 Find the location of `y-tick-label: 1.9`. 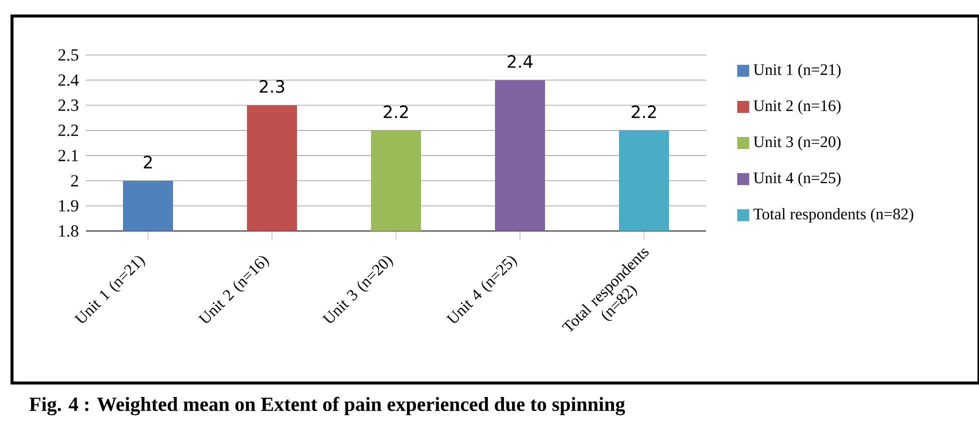

y-tick-label: 1.9 is located at coordinates (68, 206).